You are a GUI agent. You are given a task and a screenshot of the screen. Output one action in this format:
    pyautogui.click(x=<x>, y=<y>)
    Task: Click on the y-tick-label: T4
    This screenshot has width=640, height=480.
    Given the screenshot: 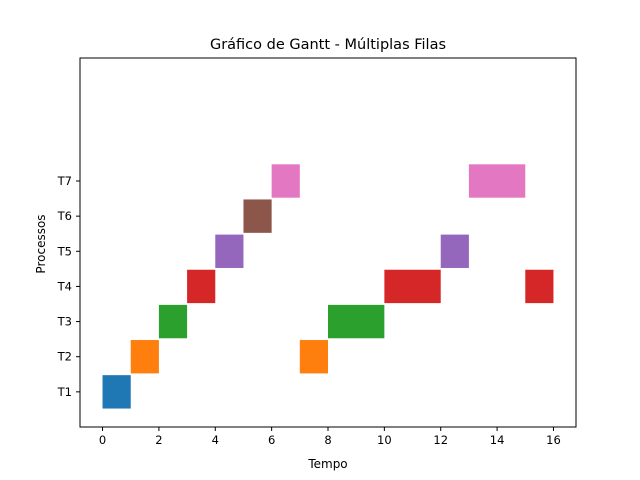 What is the action you would take?
    pyautogui.click(x=64, y=286)
    